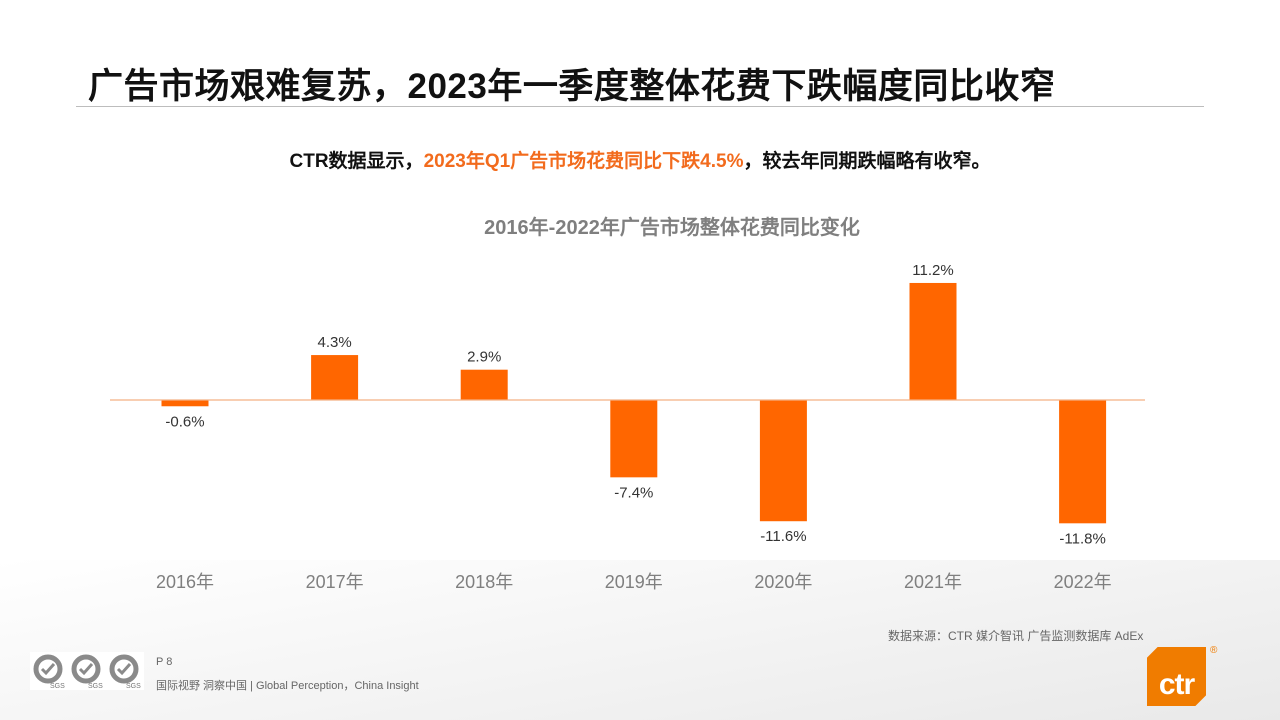 The image size is (1280, 720). What do you see at coordinates (1214, 650) in the screenshot?
I see `registered-mark-icon: ®` at bounding box center [1214, 650].